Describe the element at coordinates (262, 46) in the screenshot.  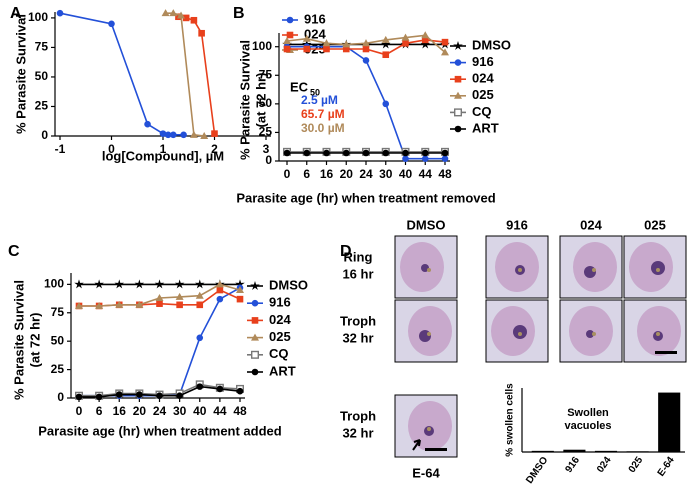
I see `y-tick-label: 100` at that location.